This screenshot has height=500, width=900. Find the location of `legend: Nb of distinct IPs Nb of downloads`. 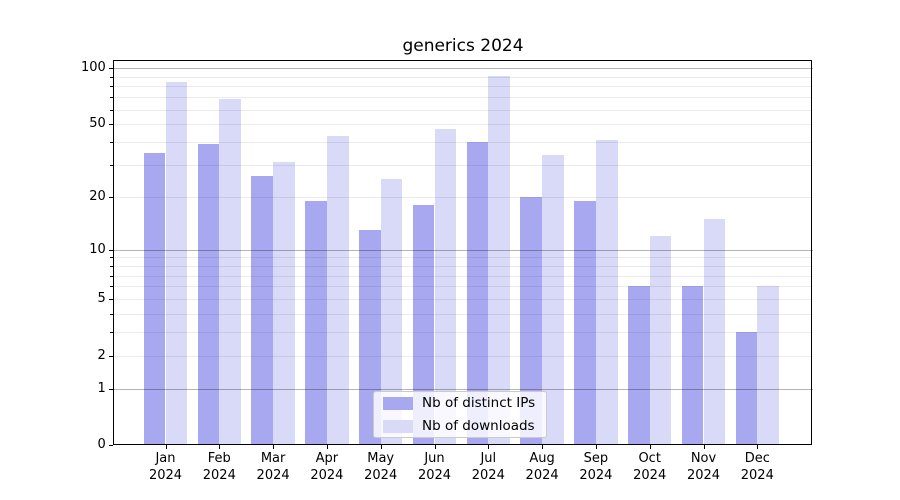

legend: Nb of distinct IPs Nb of downloads is located at coordinates (460, 414).